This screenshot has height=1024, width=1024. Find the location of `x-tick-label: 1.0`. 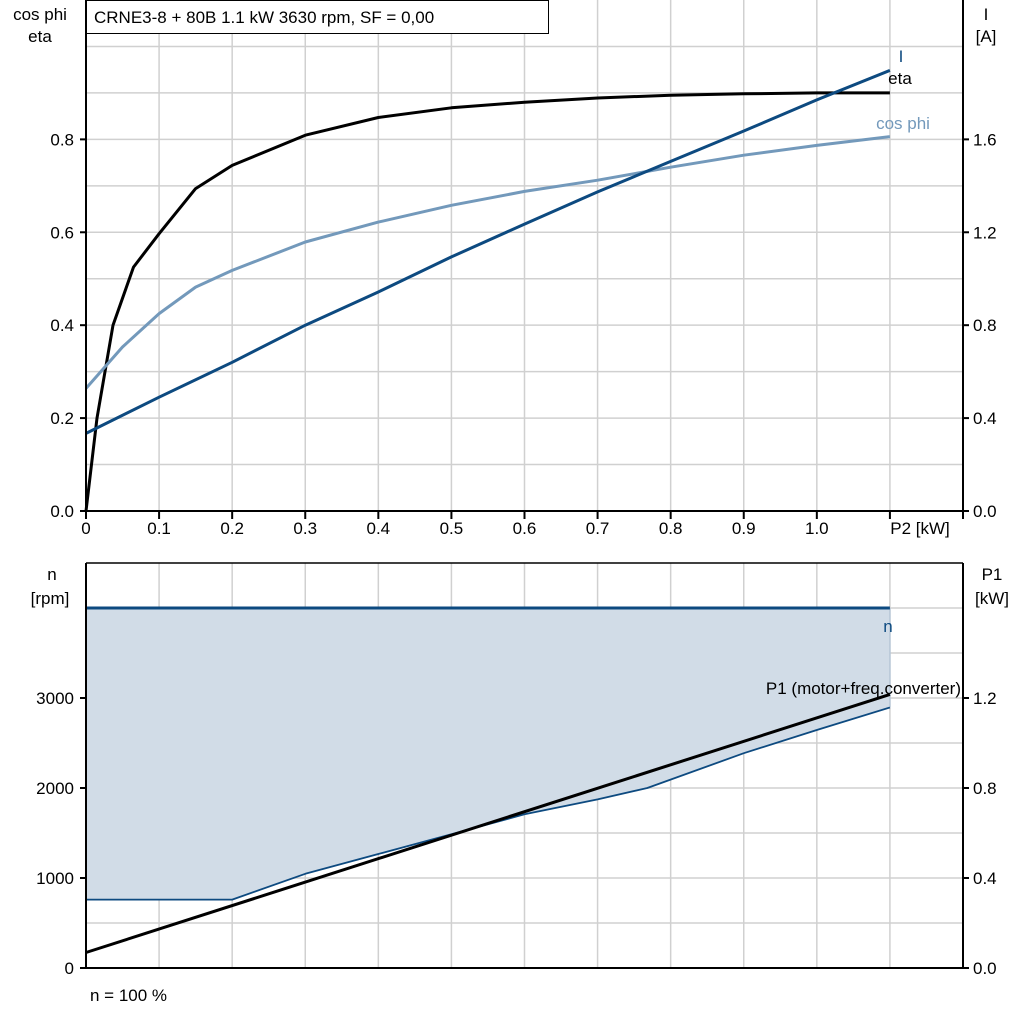

x-tick-label: 1.0 is located at coordinates (817, 528).